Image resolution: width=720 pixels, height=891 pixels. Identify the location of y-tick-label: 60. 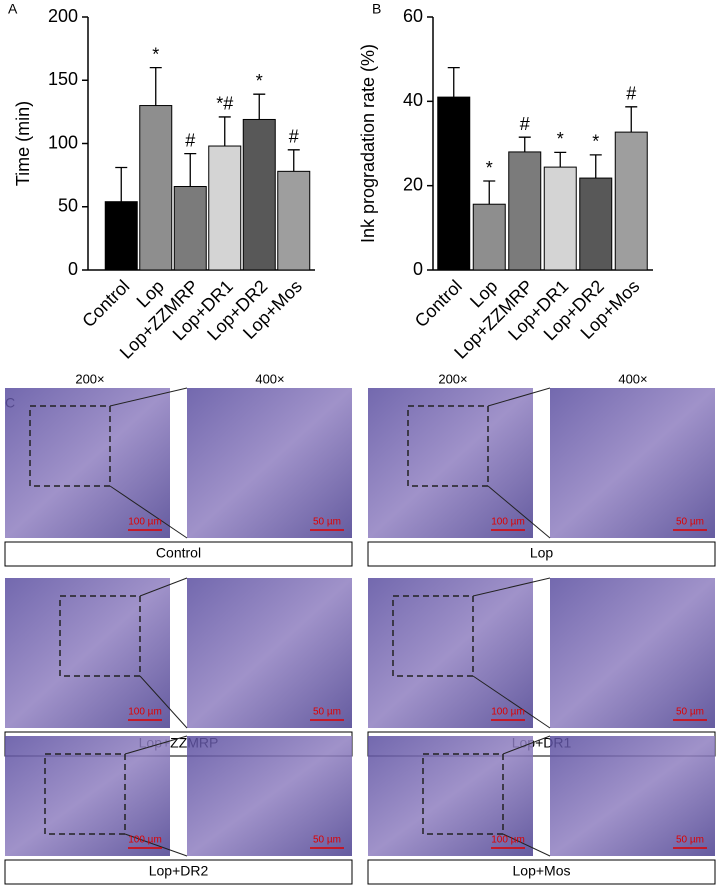
(413, 16).